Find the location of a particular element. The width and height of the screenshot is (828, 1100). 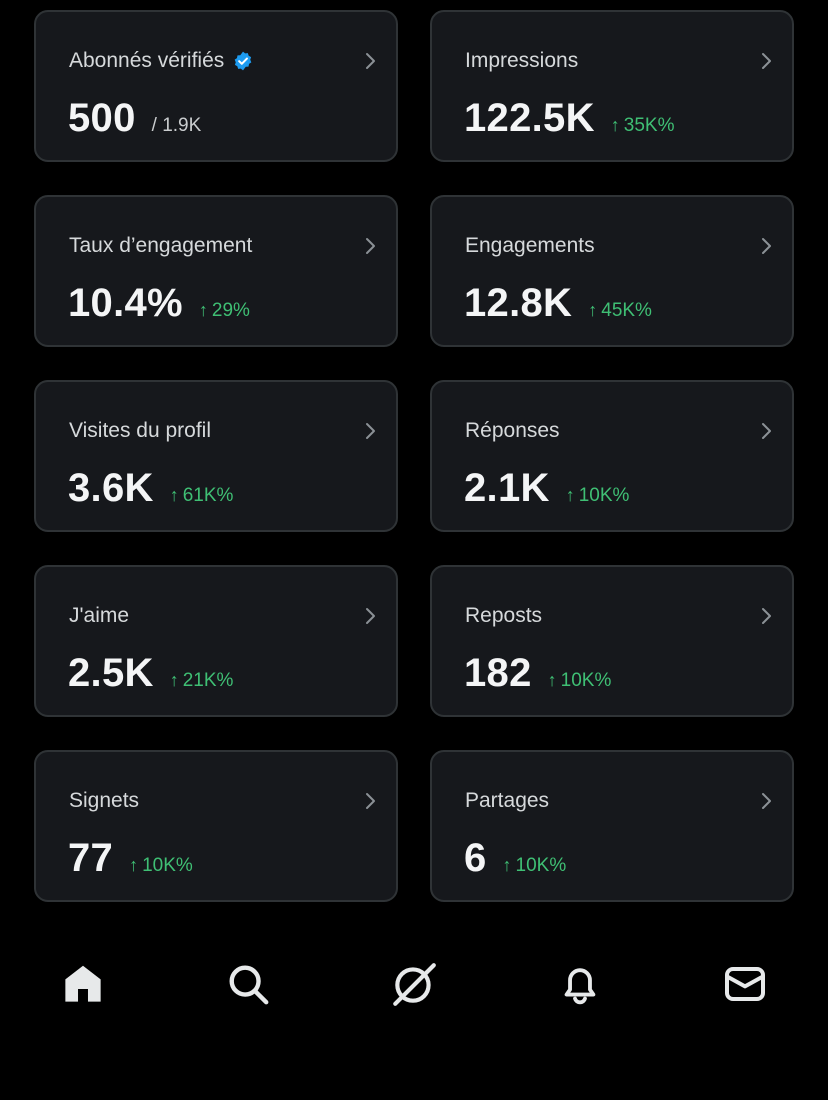

metric-row: 2.1K ↑ 10K% is located at coordinates (546, 488).